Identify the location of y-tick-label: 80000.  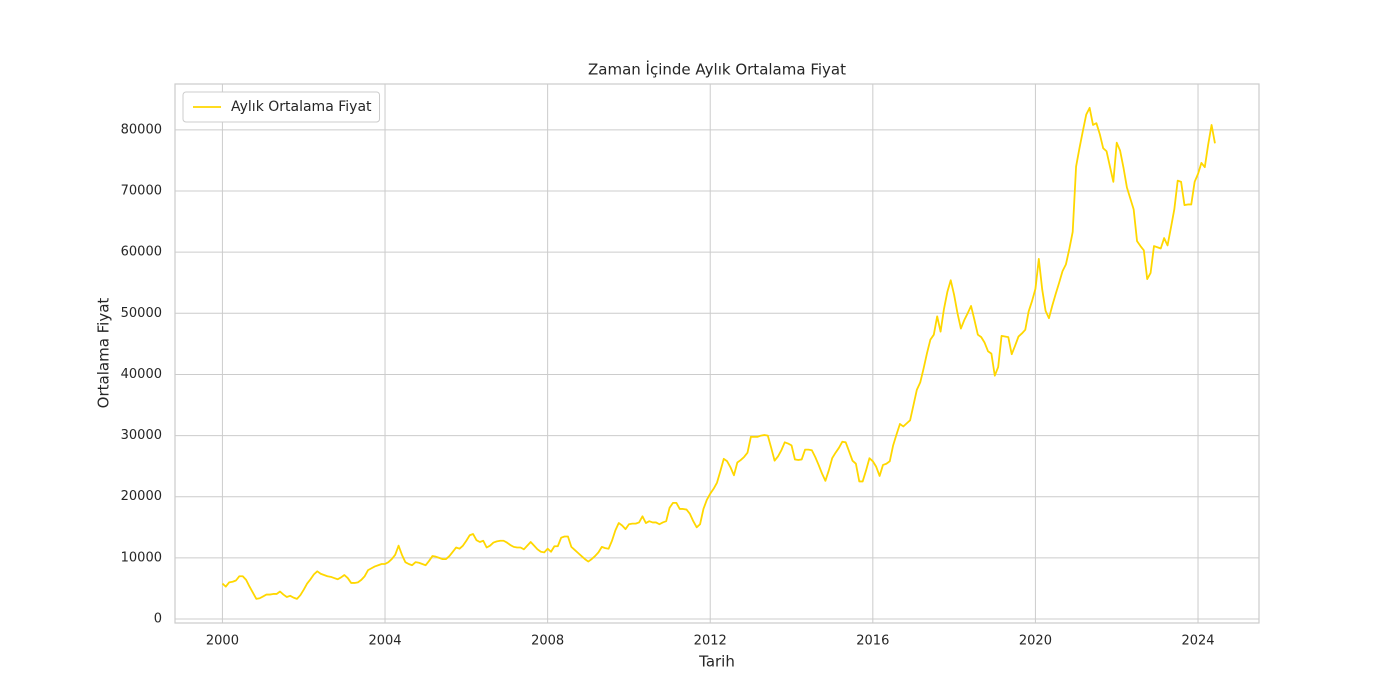
(141, 129).